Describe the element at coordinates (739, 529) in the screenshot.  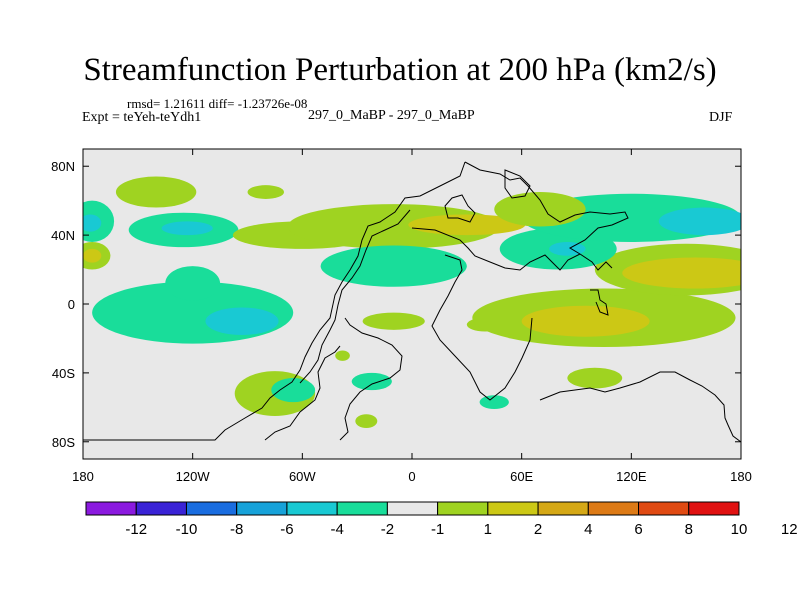
I see `colorbar-label: 10` at that location.